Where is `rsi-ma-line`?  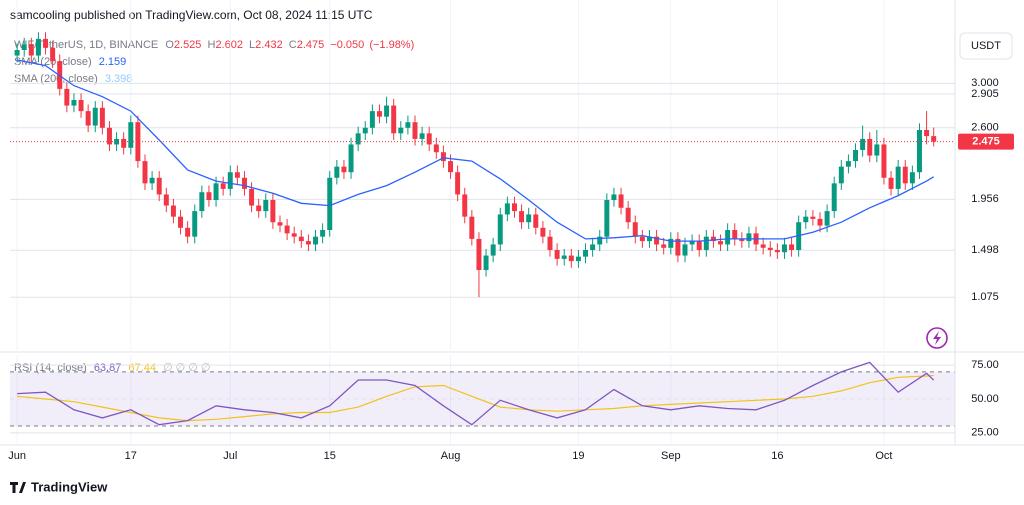 rsi-ma-line is located at coordinates (475, 398).